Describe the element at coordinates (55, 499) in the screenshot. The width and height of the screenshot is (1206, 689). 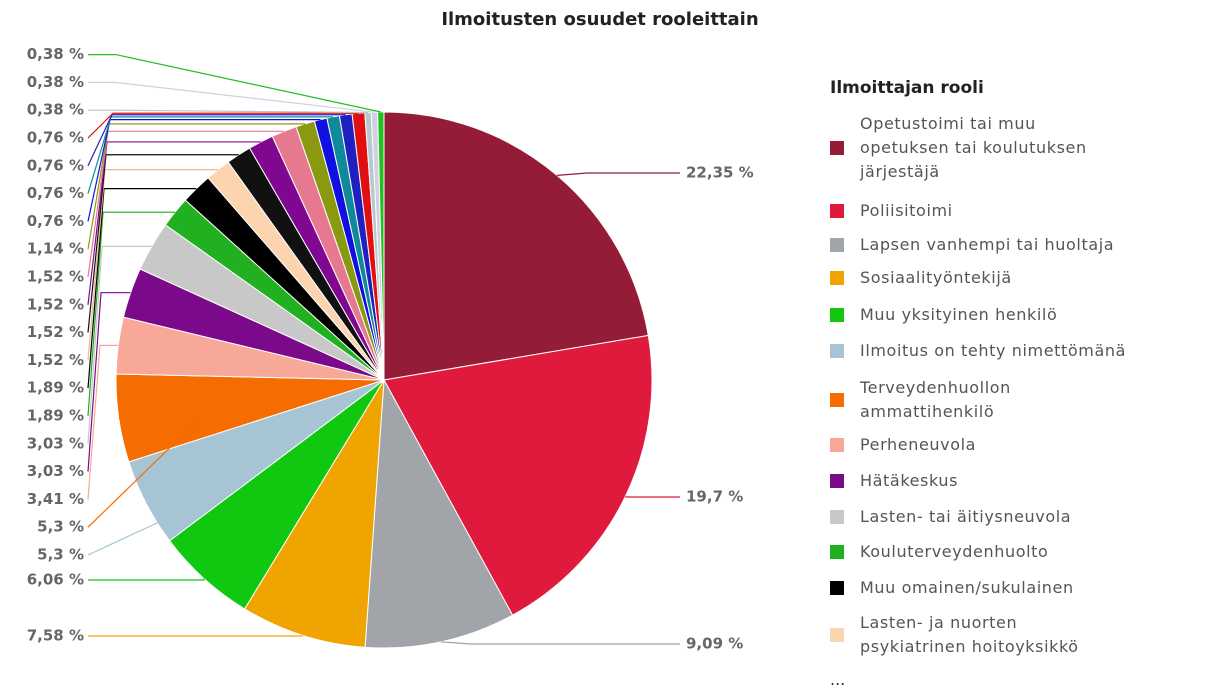
I see `data-label: 3,41 %` at that location.